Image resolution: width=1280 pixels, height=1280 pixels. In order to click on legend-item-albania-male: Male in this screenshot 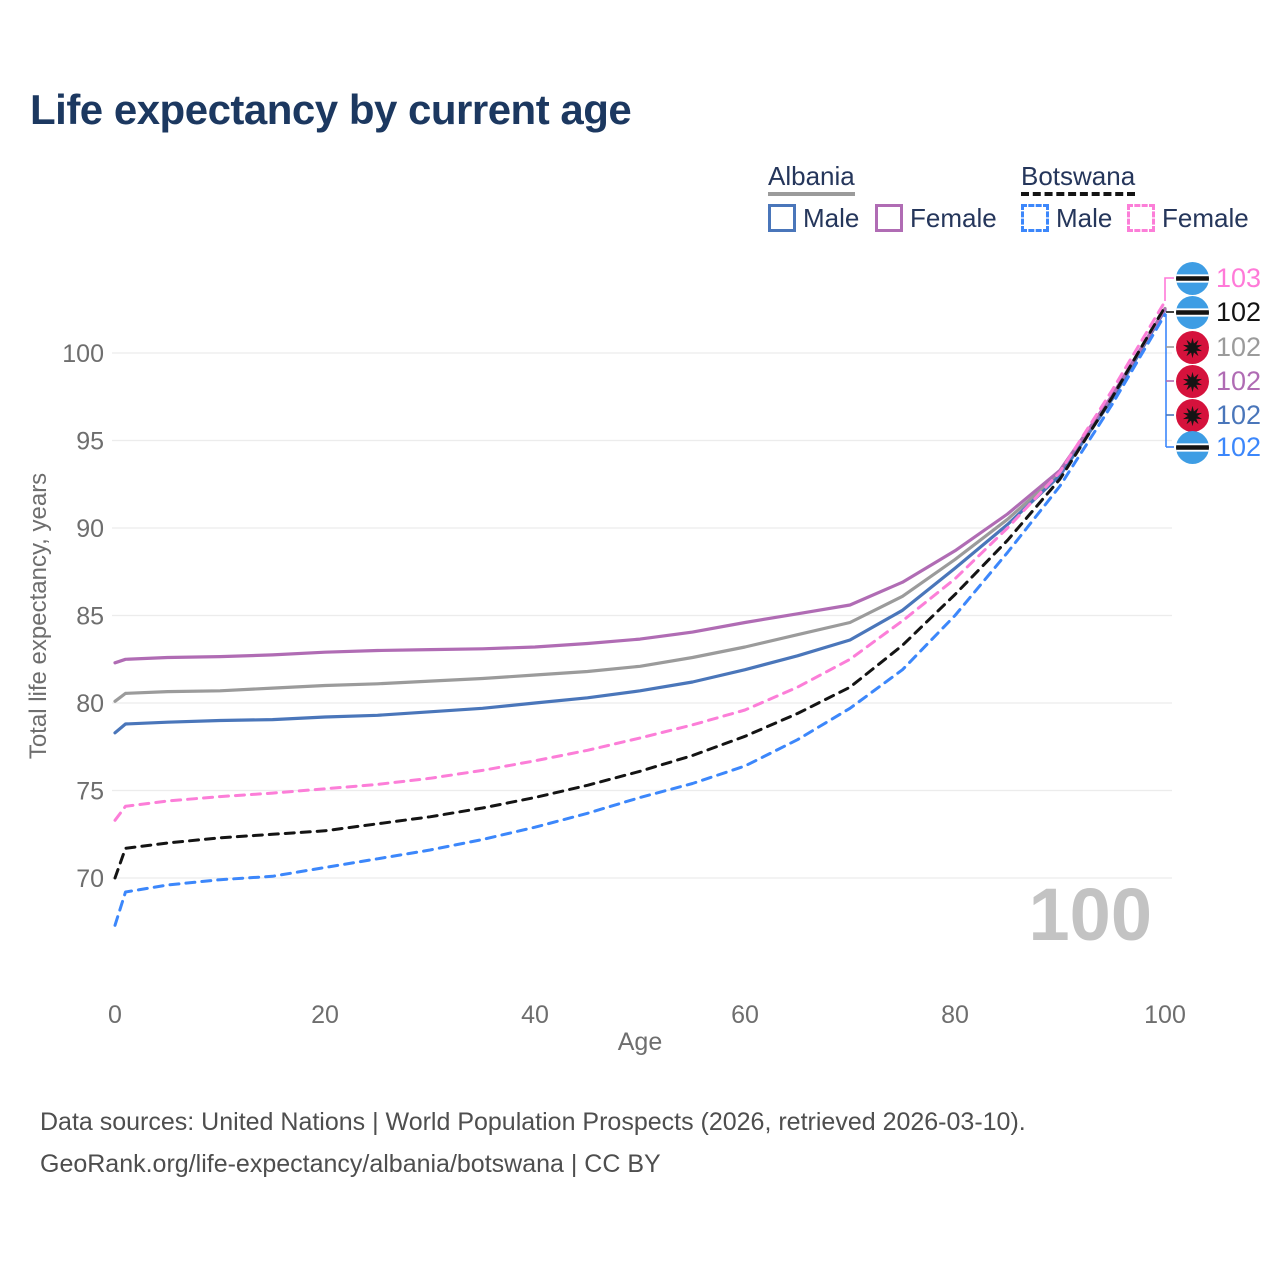, I will do `click(814, 217)`.